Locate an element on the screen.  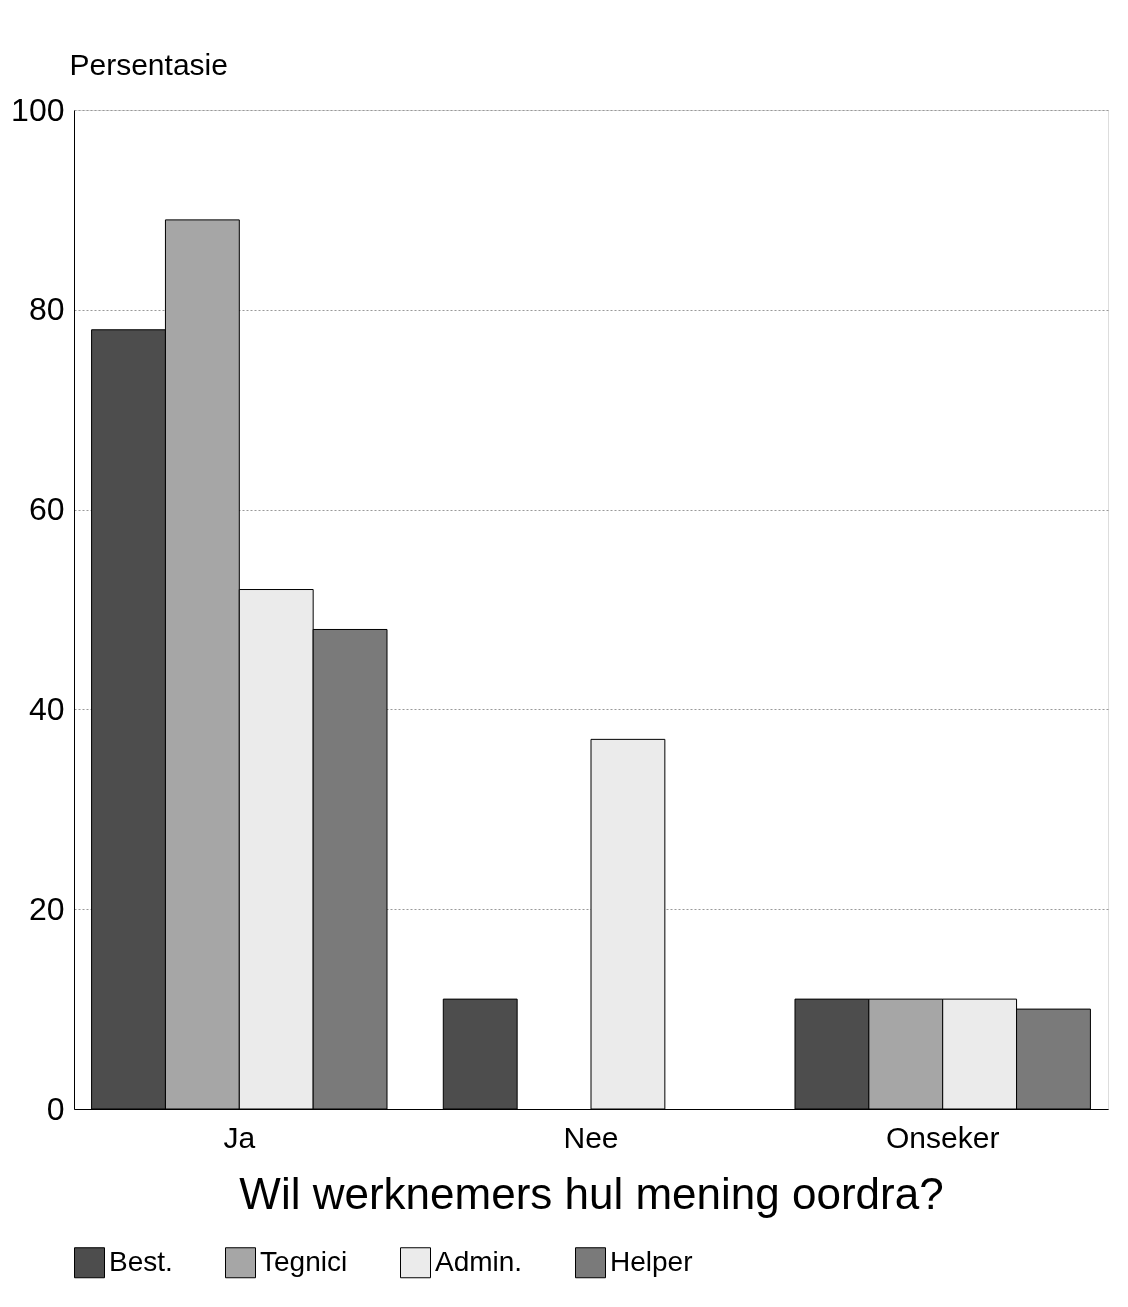
legend-label: Helper is located at coordinates (651, 1261).